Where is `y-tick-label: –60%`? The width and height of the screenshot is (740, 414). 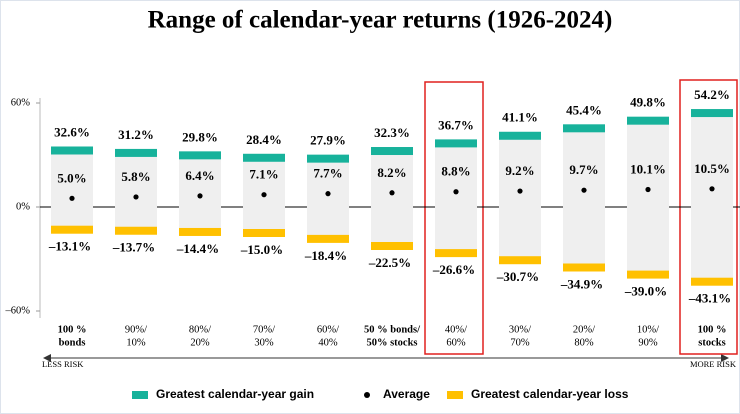 y-tick-label: –60% is located at coordinates (18, 310).